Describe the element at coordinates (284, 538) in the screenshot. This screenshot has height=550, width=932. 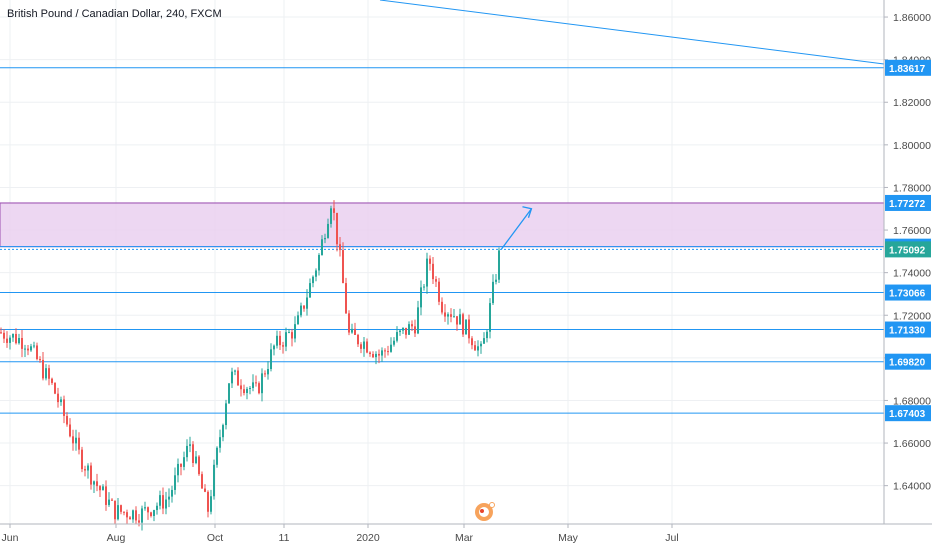
I see `x-tick-label: 11` at that location.